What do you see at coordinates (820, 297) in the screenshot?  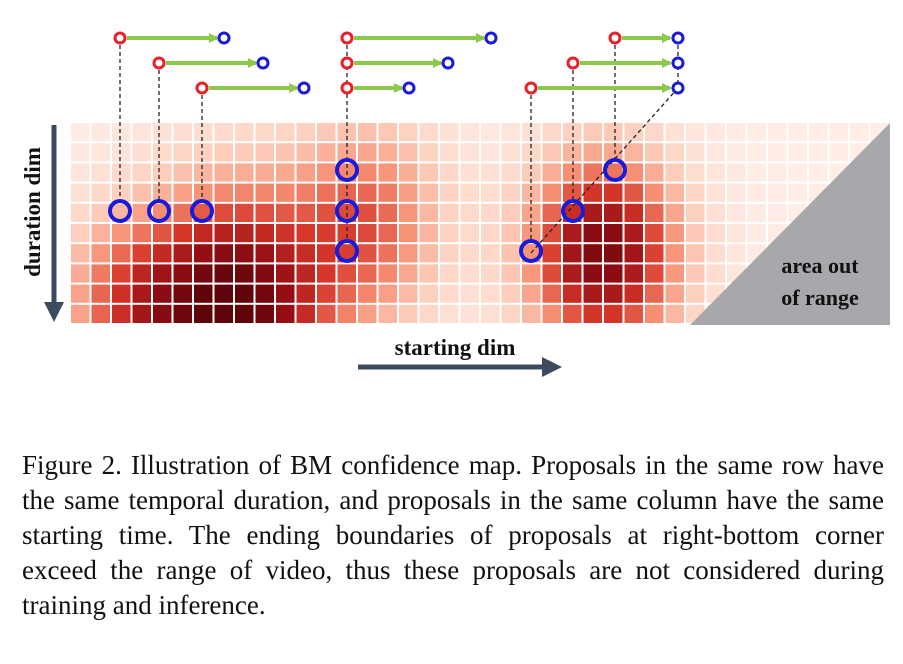 I see `out-of-range-label-line2: of range` at bounding box center [820, 297].